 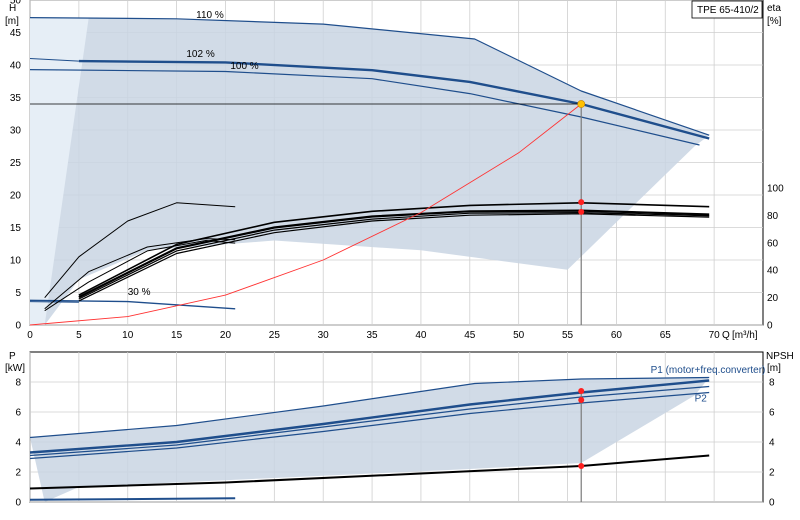 What do you see at coordinates (775, 189) in the screenshot?
I see `eta-tick-100: 100` at bounding box center [775, 189].